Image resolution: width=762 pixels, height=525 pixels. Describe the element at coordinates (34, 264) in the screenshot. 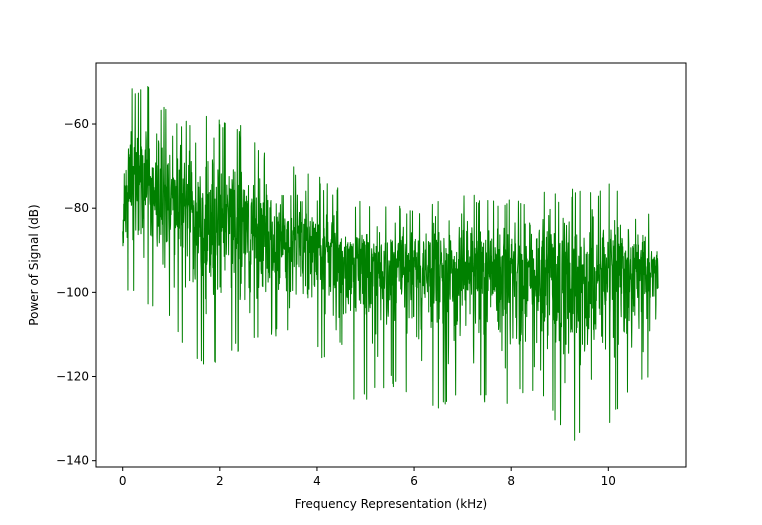

I see `y-axis-label: Power of Signal (dB)` at that location.